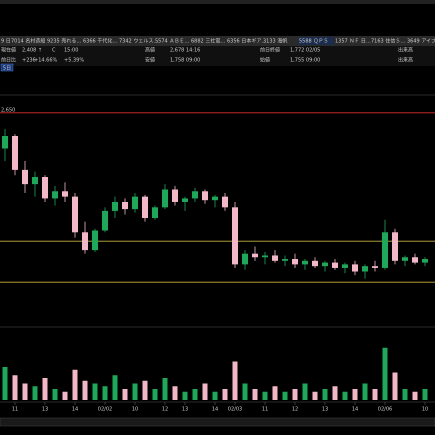 This screenshot has width=435, height=435. What do you see at coordinates (405, 60) in the screenshot?
I see `quote-field: 出来高` at bounding box center [405, 60].